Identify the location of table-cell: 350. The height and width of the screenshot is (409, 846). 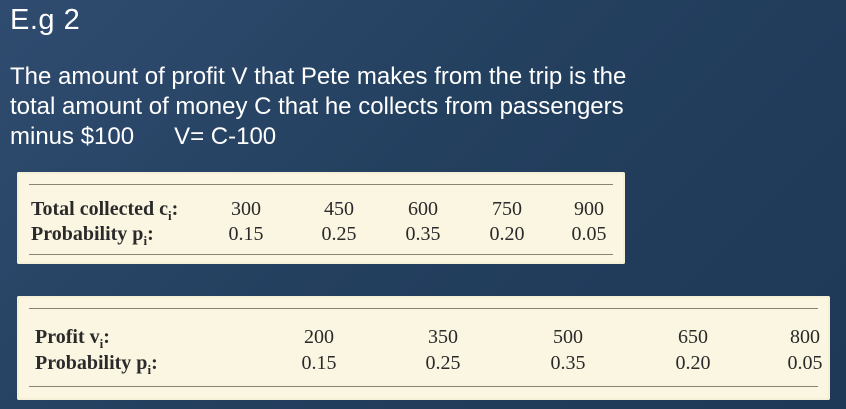
(443, 337).